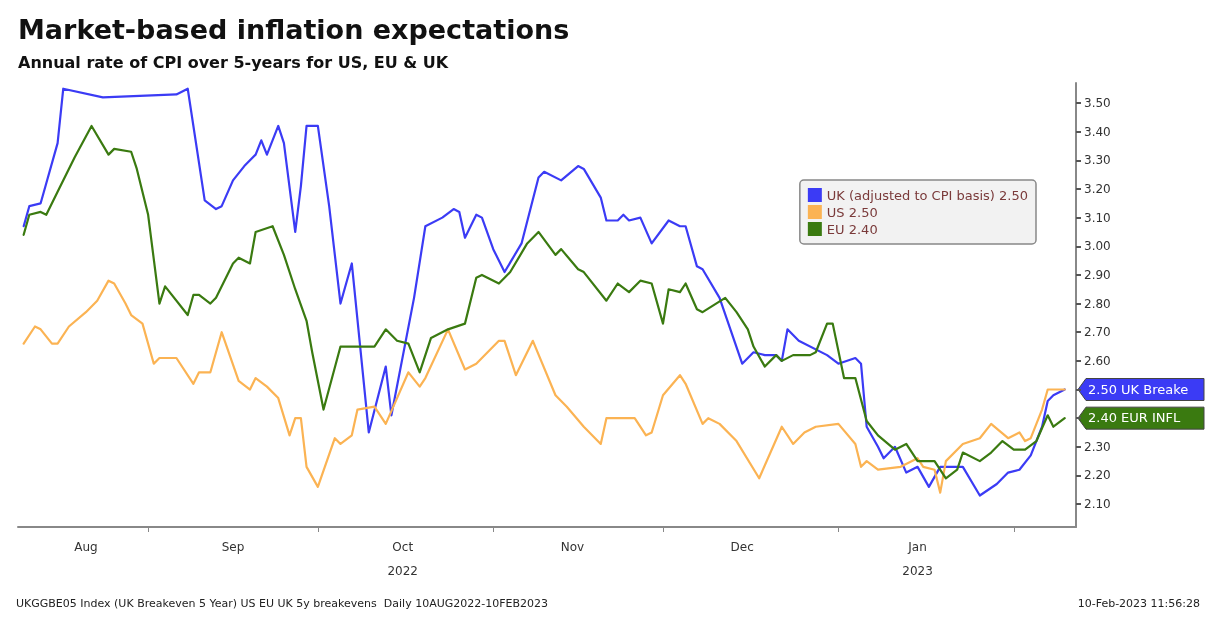 This screenshot has height=617, width=1217. I want to click on y-tick-label: 3.10, so click(1097, 217).